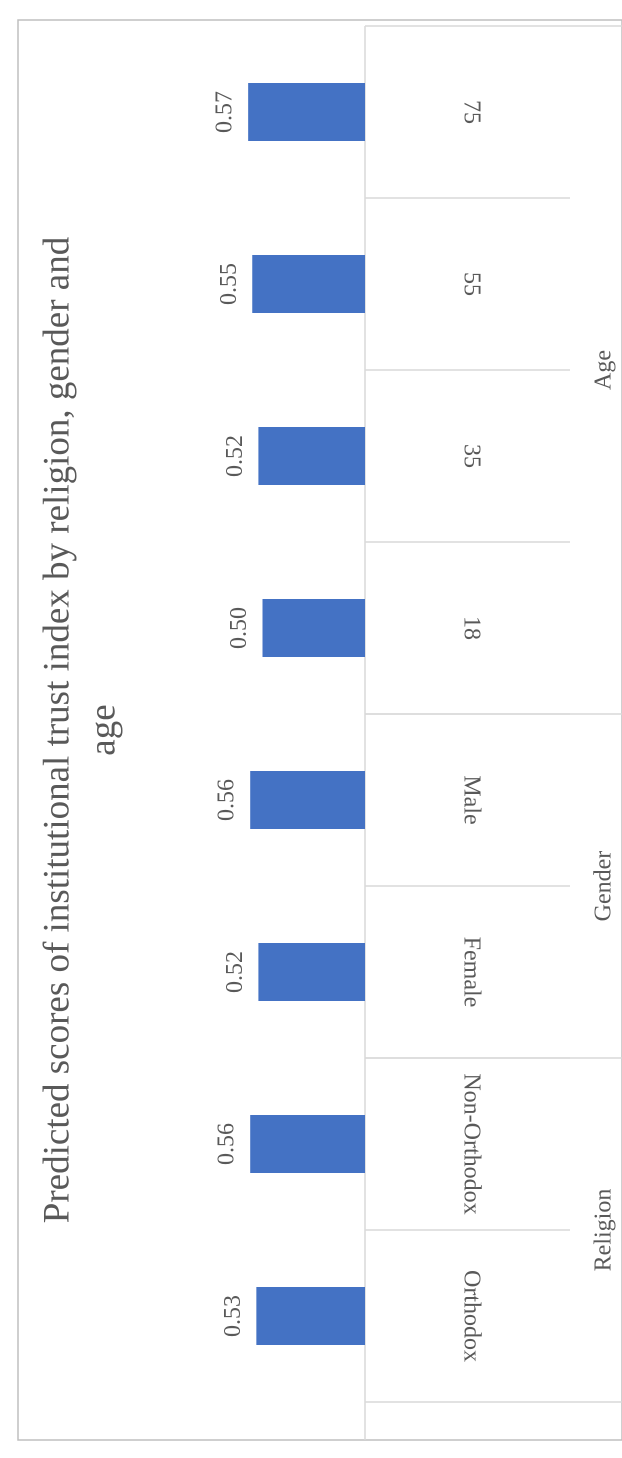 The width and height of the screenshot is (622, 1458). Describe the element at coordinates (102, 729) in the screenshot. I see `chart-title: age` at that location.